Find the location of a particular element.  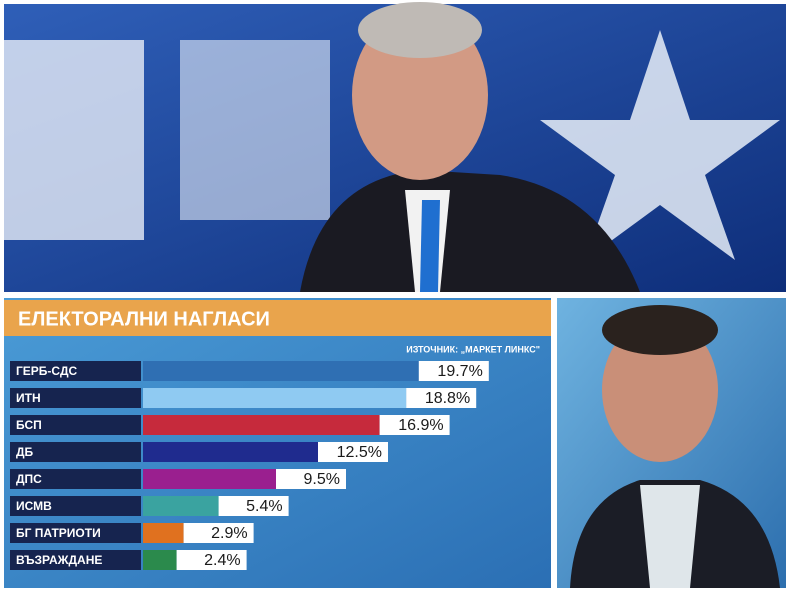

category-label: БГ ПАТРИОТИ is located at coordinates (58, 533).